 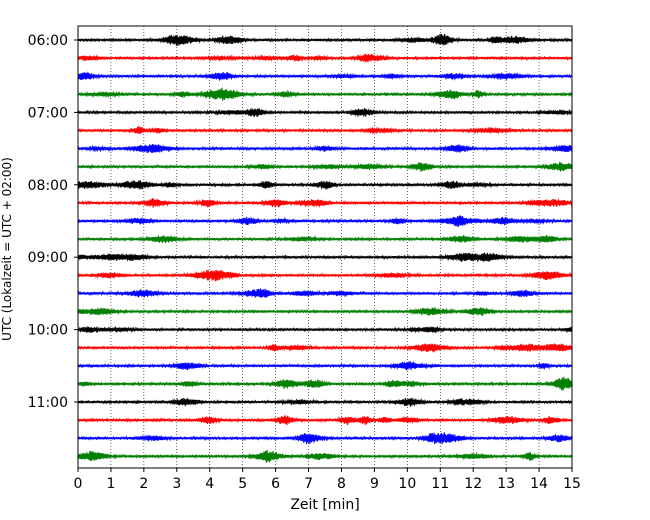 What do you see at coordinates (440, 484) in the screenshot?
I see `x-tick-label: 11` at bounding box center [440, 484].